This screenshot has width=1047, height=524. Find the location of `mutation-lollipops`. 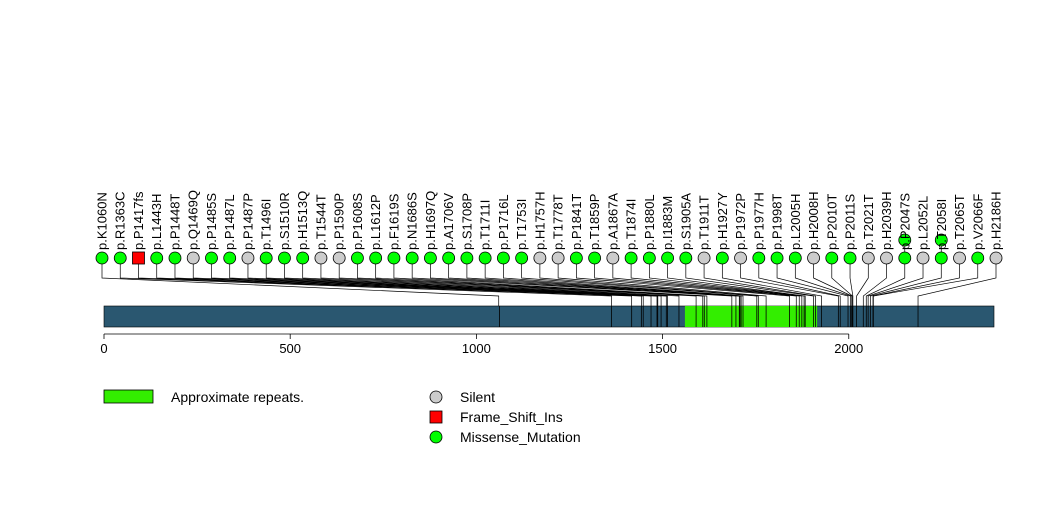

mutation-lollipops is located at coordinates (549, 249).